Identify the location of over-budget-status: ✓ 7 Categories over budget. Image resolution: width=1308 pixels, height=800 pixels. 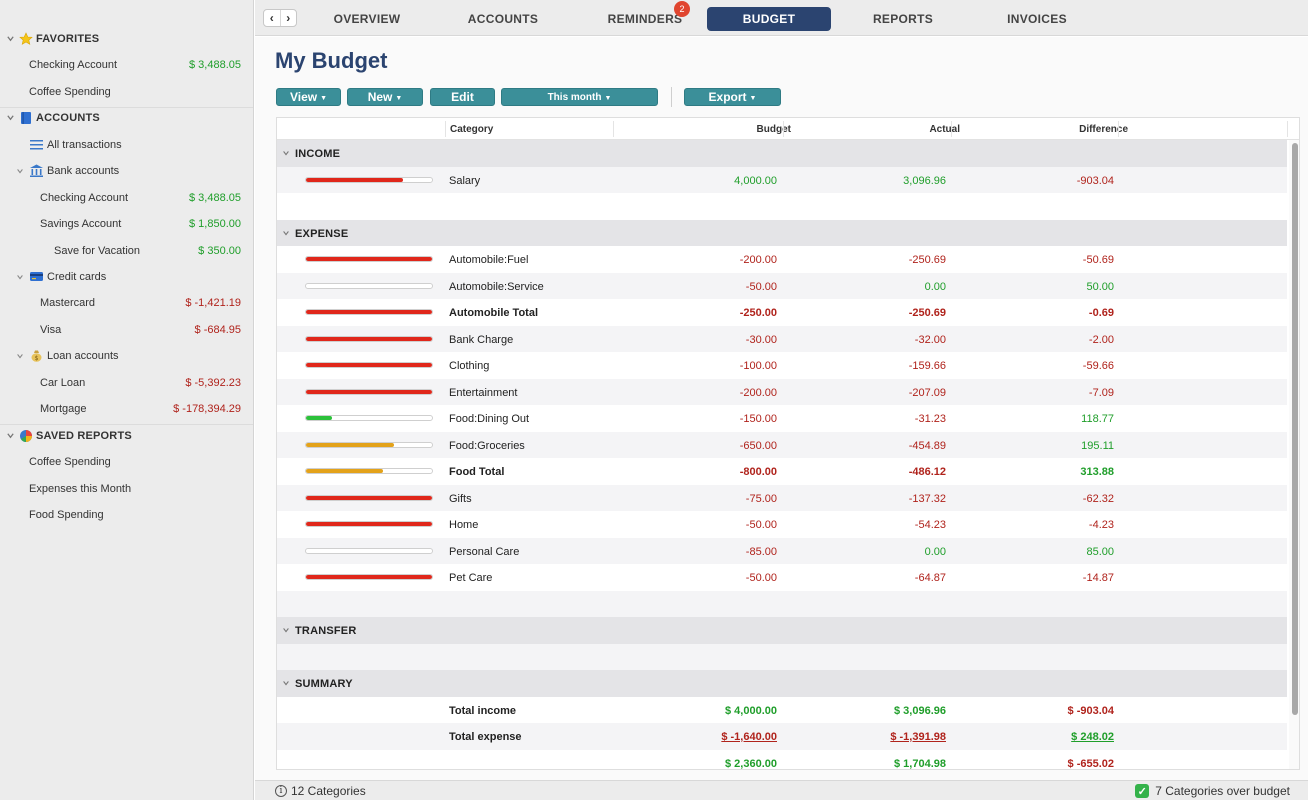
(1212, 791).